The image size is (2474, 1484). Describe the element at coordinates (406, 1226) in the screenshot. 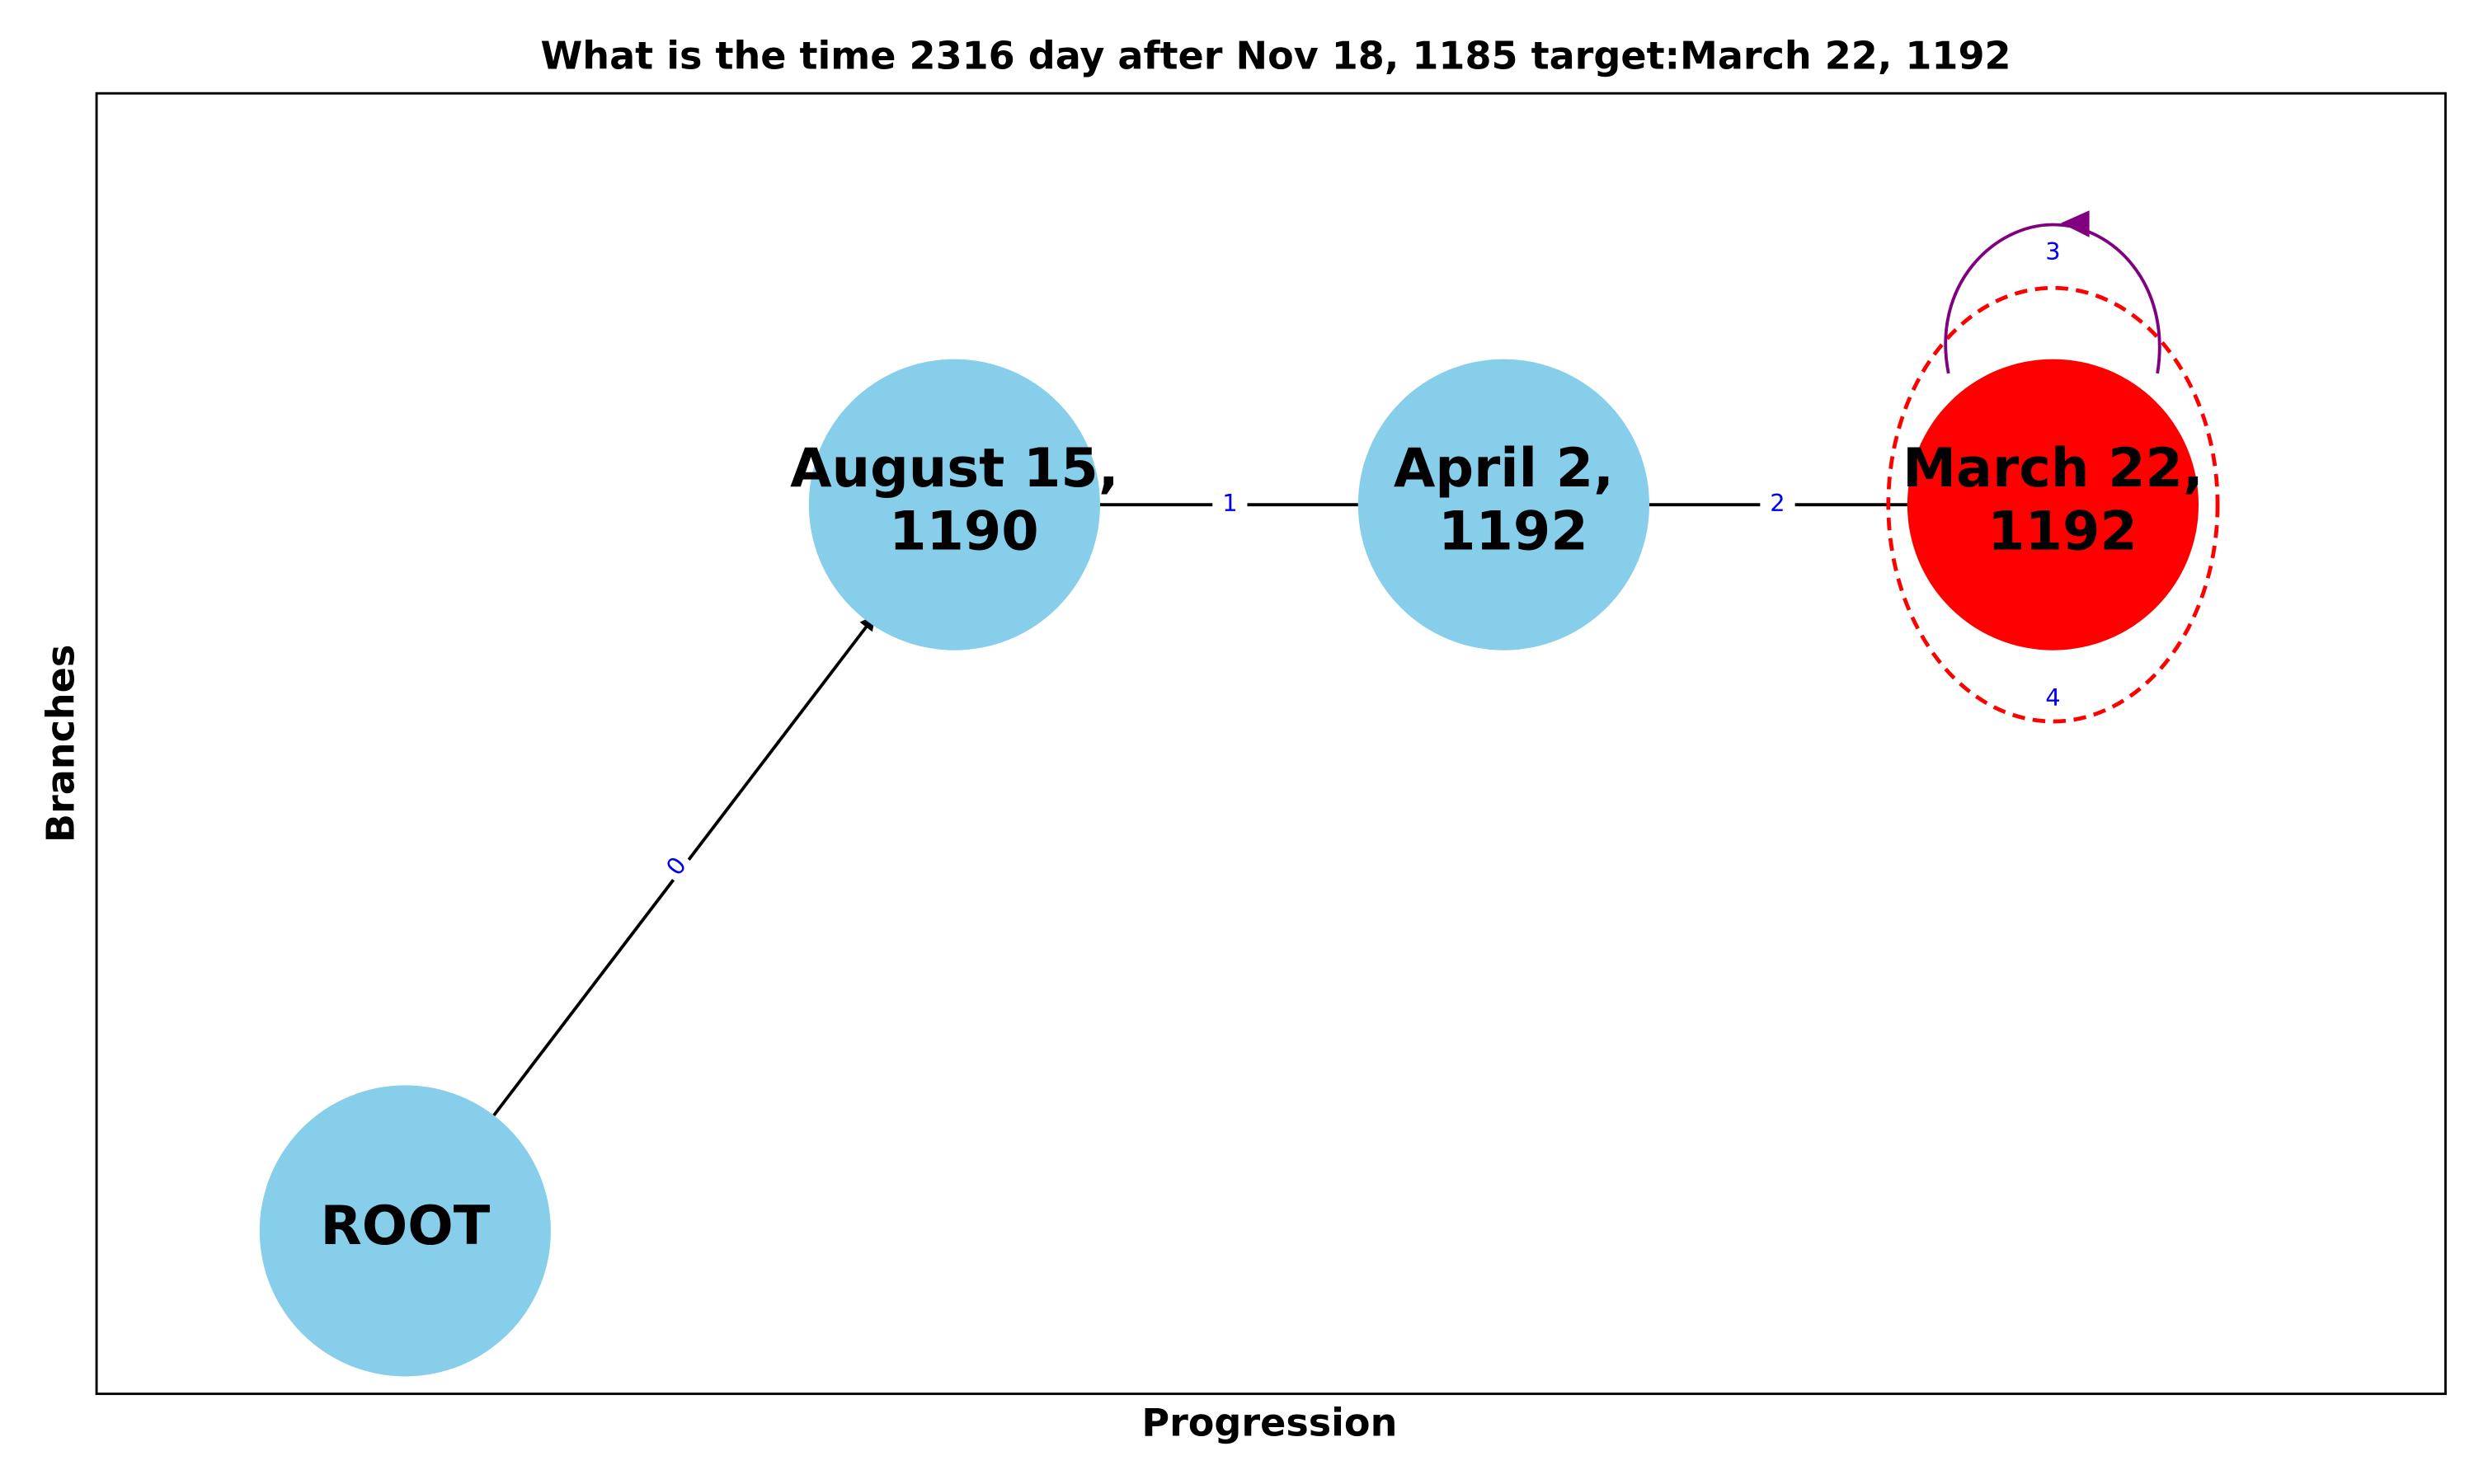

I see `node-label: ROOT` at that location.